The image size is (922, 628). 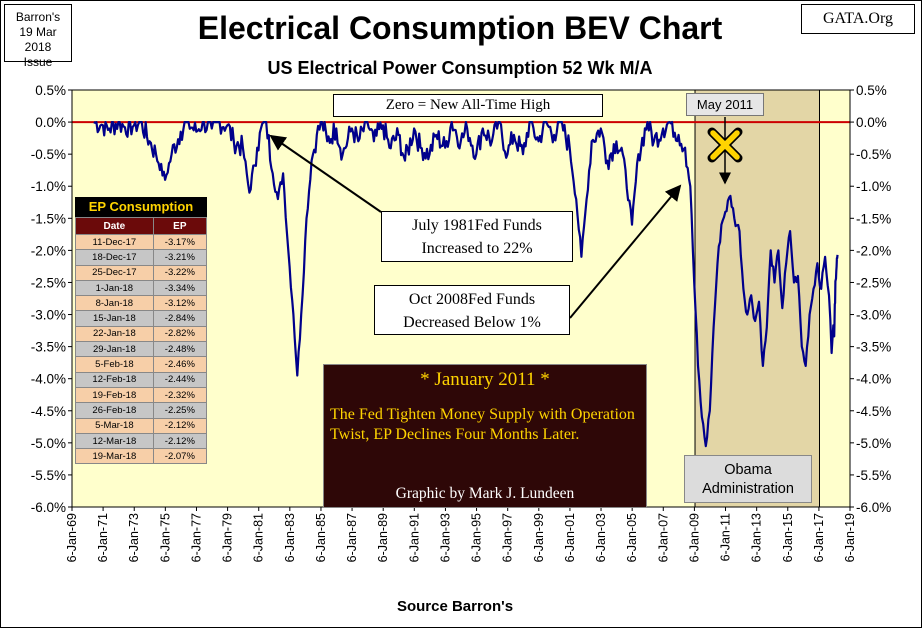 What do you see at coordinates (48, 154) in the screenshot?
I see `left-tick-label: -0.5%` at bounding box center [48, 154].